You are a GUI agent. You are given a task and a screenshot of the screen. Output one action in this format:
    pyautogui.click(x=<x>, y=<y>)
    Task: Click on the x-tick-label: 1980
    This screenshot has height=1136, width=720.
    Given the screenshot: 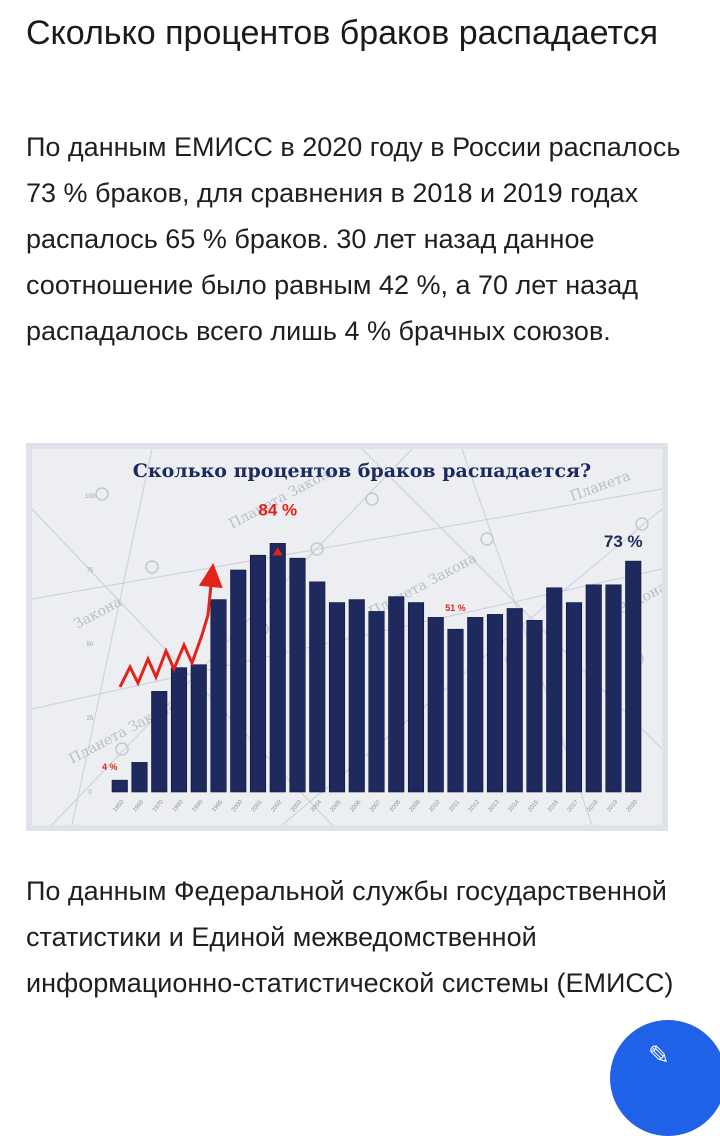 What is the action you would take?
    pyautogui.click(x=179, y=806)
    